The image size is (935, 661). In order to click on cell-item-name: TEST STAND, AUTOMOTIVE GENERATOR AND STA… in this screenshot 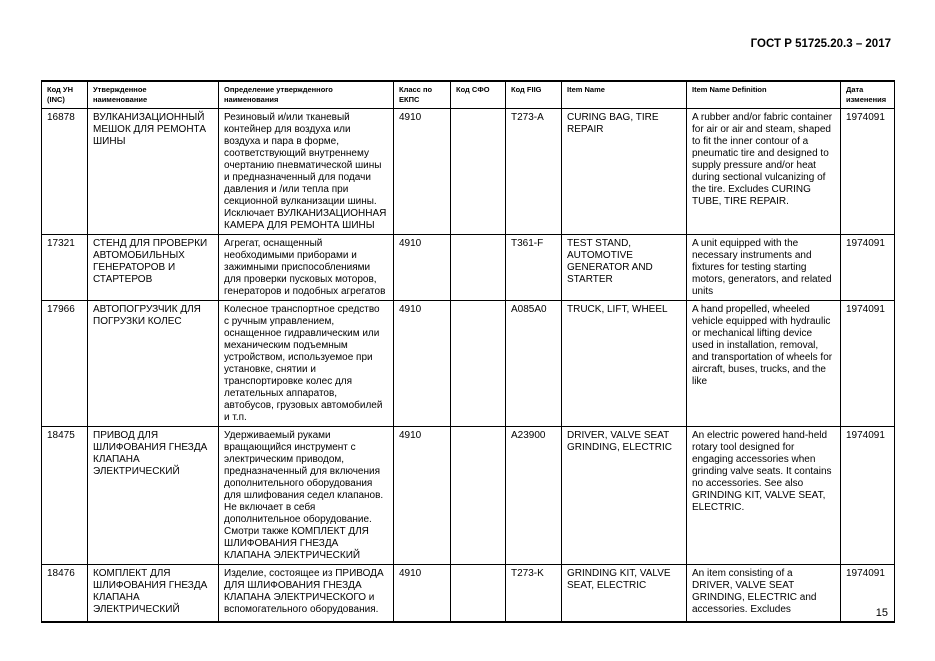, I will do `click(624, 267)`.